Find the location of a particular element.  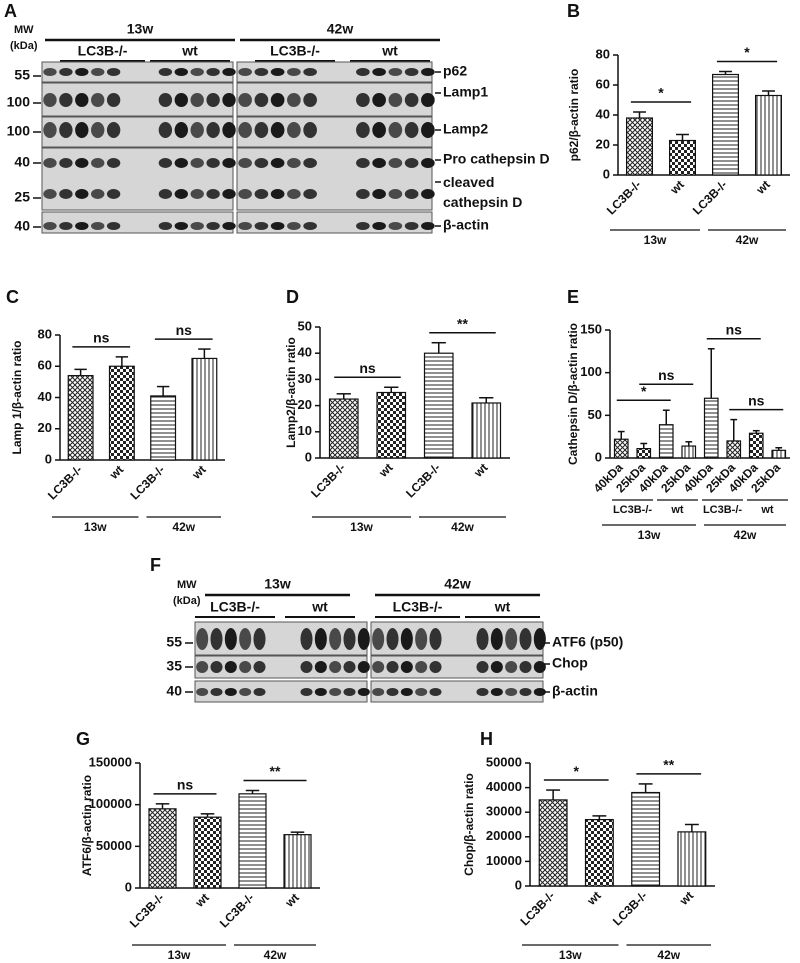

y-tick-label: 40000 is located at coordinates (504, 786).